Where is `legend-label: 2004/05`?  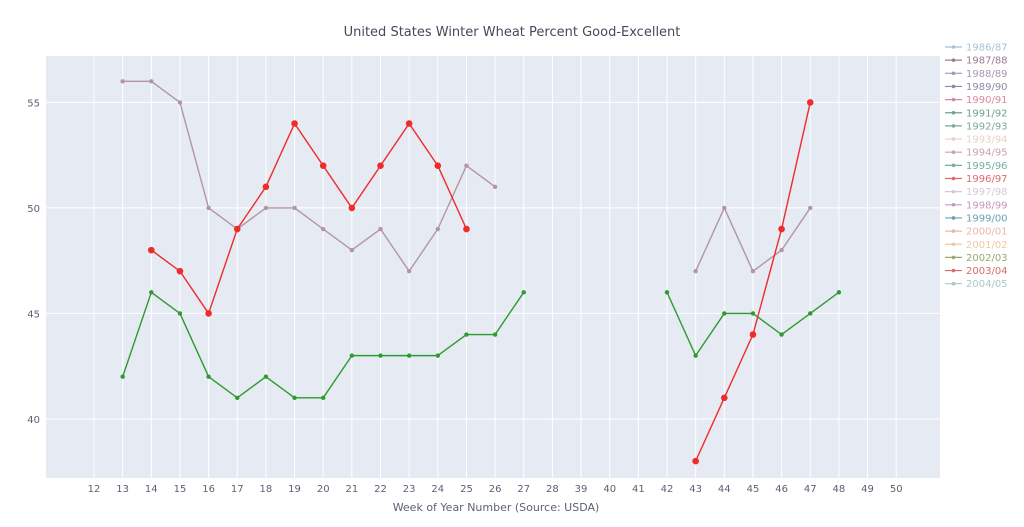 legend-label: 2004/05 is located at coordinates (987, 284).